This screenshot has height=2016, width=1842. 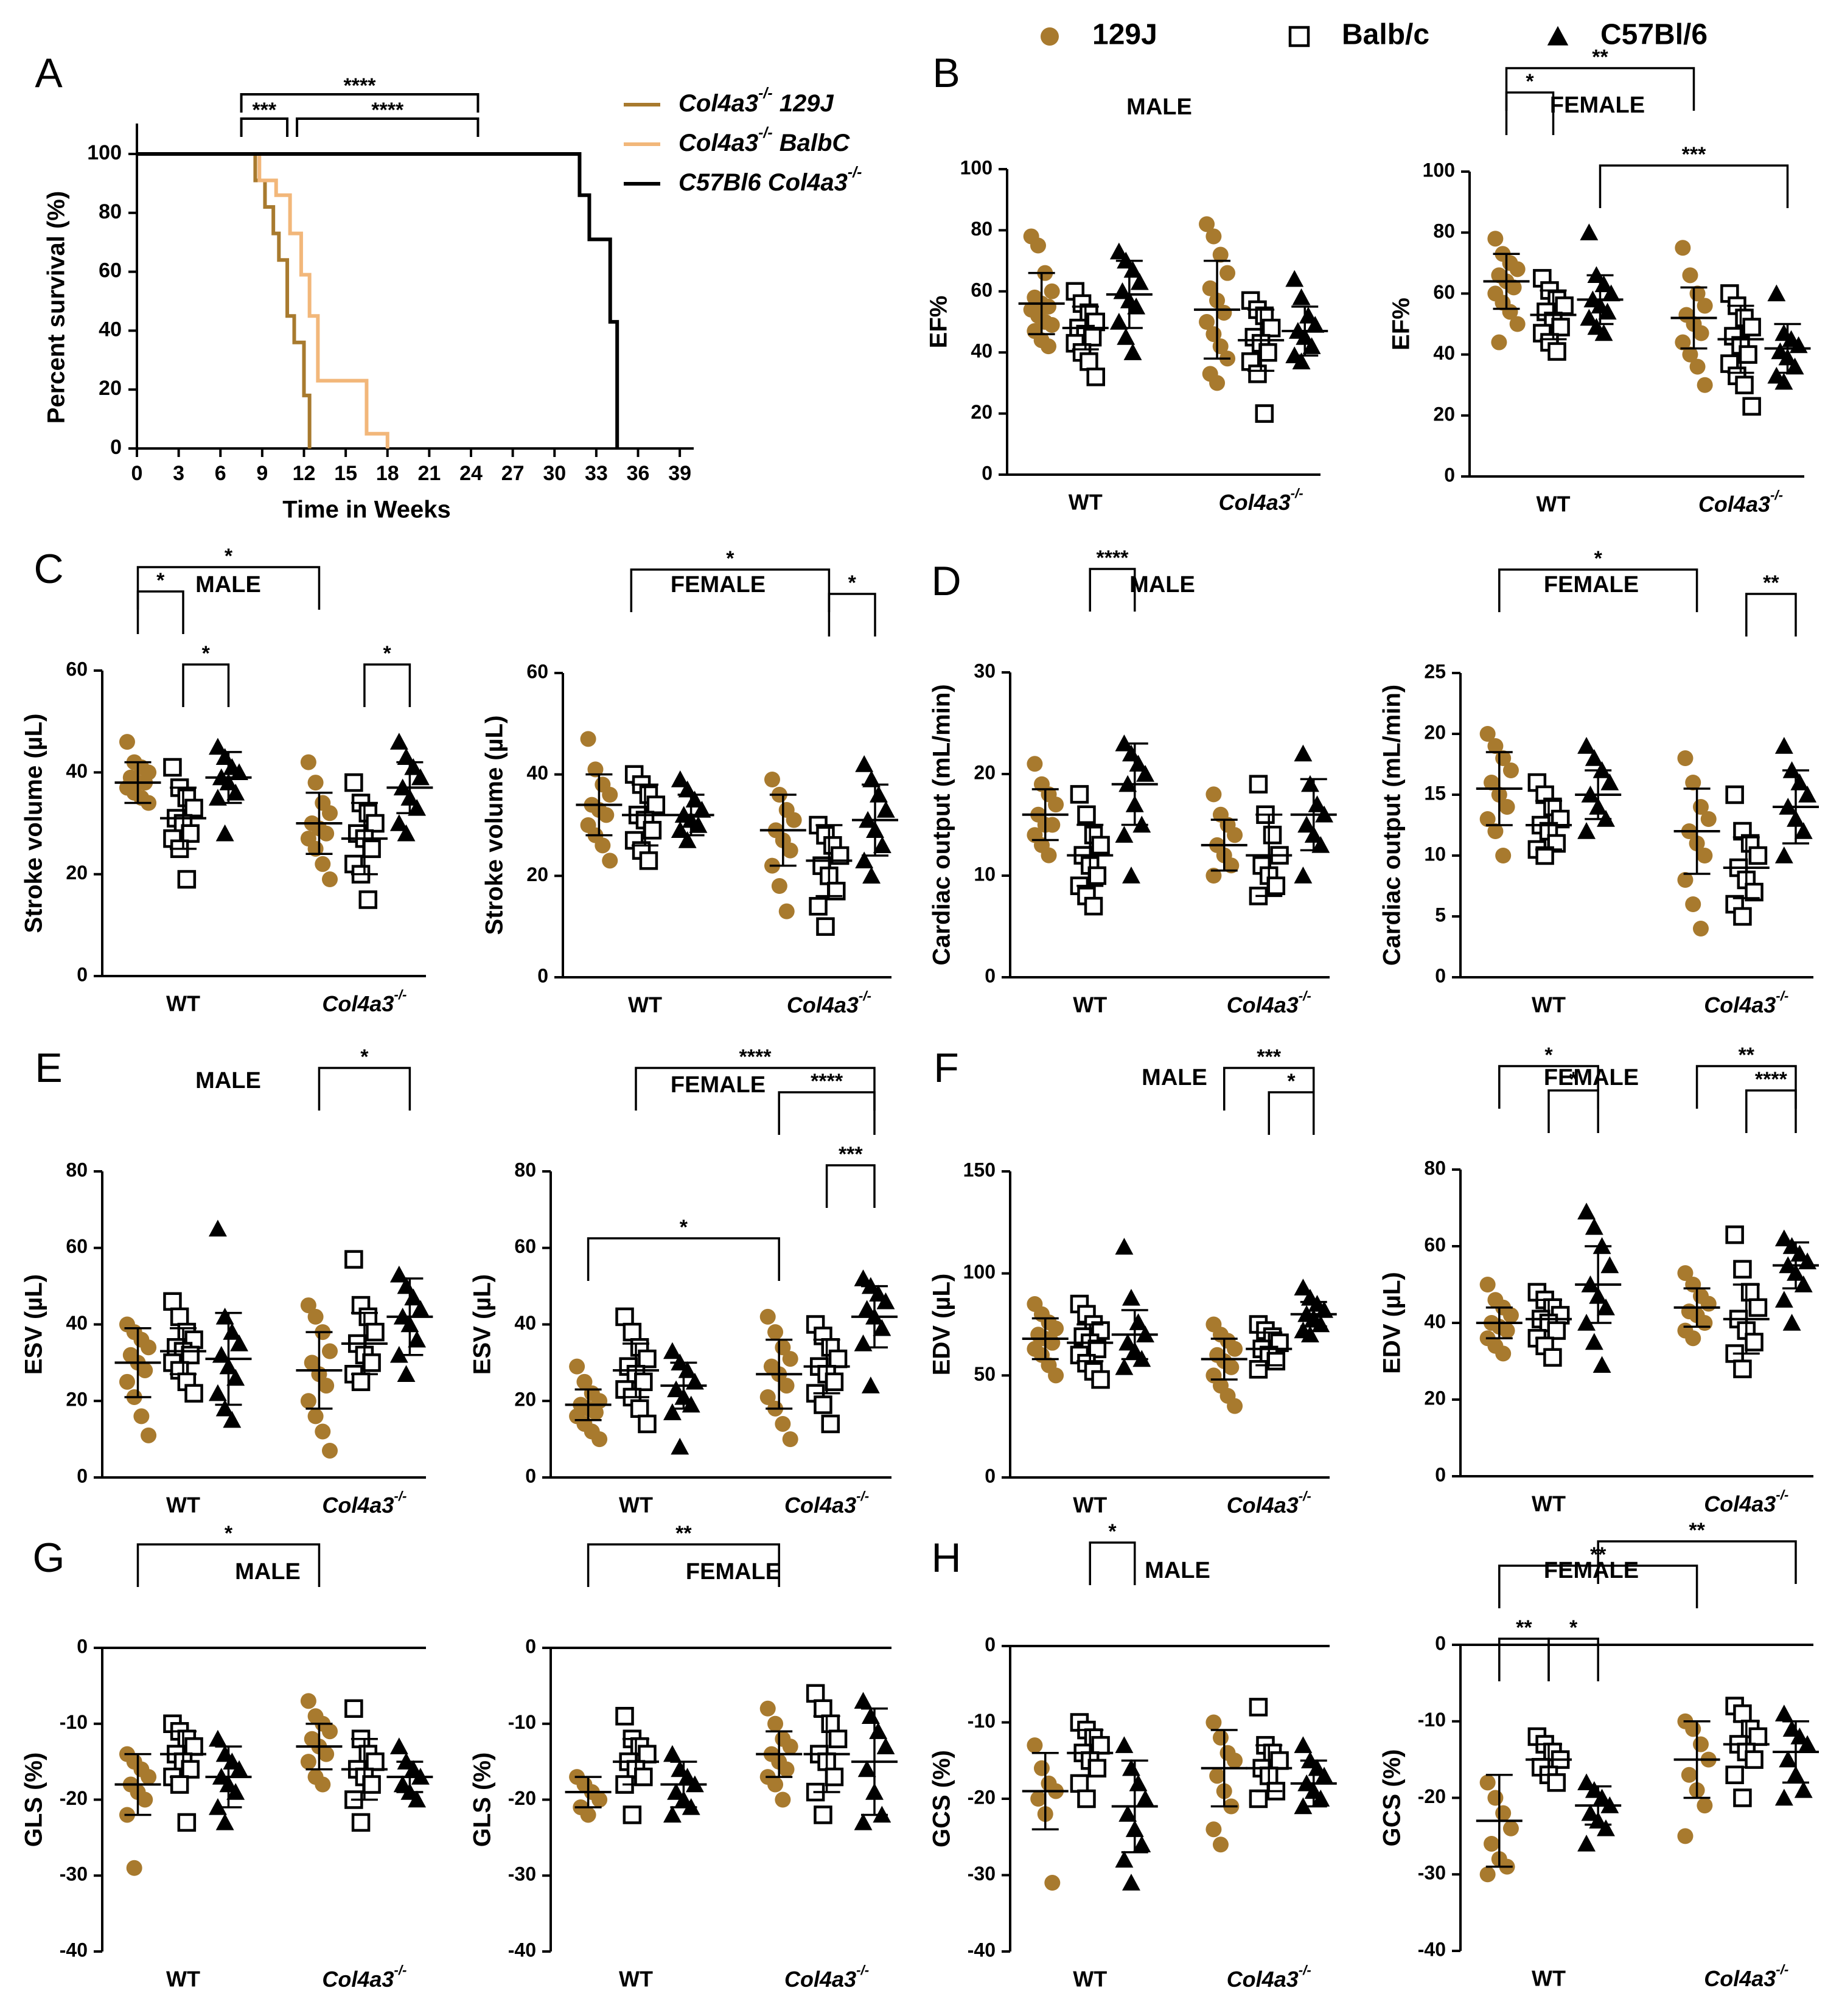 I want to click on y-tick-label: 40, so click(x=537, y=773).